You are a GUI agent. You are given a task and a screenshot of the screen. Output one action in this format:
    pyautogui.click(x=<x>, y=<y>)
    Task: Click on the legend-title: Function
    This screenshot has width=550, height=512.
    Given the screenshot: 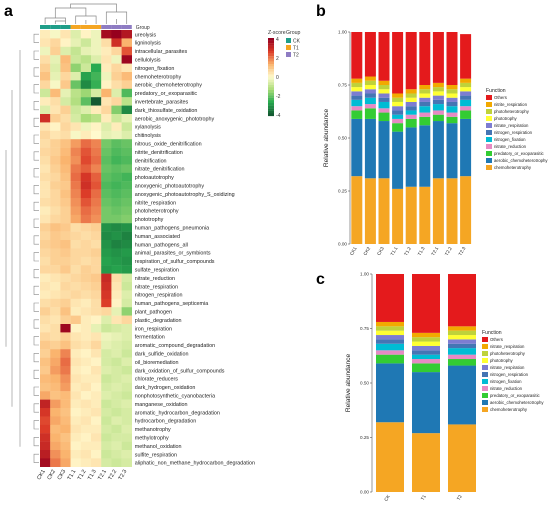 What is the action you would take?
    pyautogui.click(x=492, y=333)
    